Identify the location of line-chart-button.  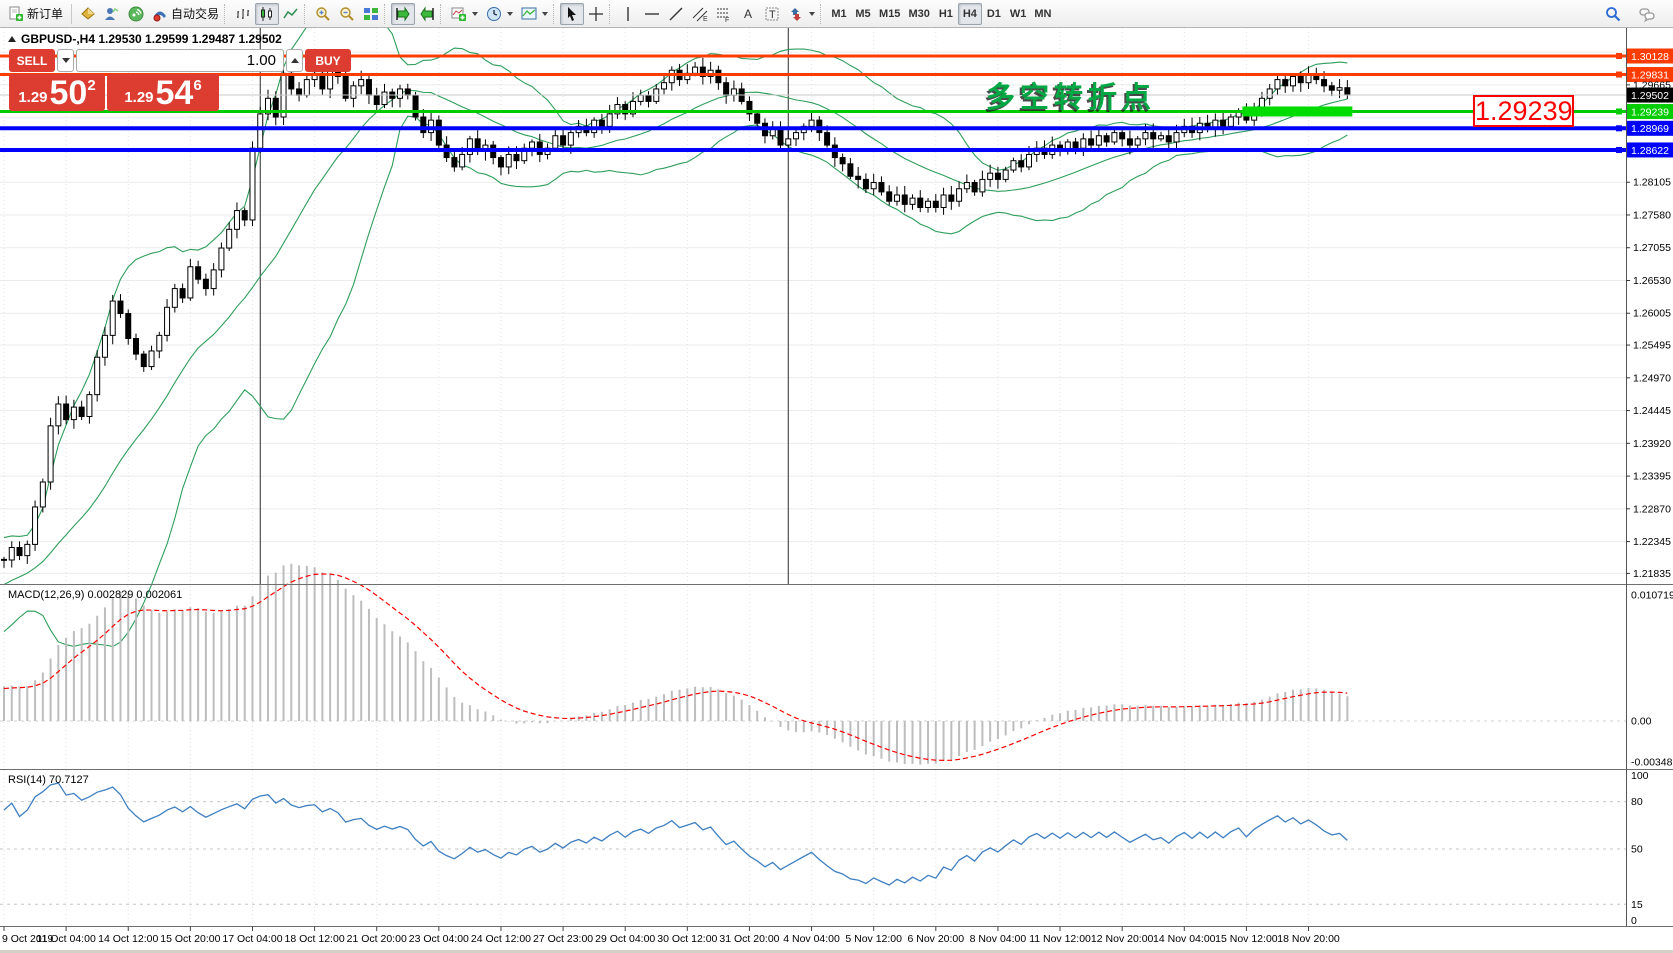
(291, 14).